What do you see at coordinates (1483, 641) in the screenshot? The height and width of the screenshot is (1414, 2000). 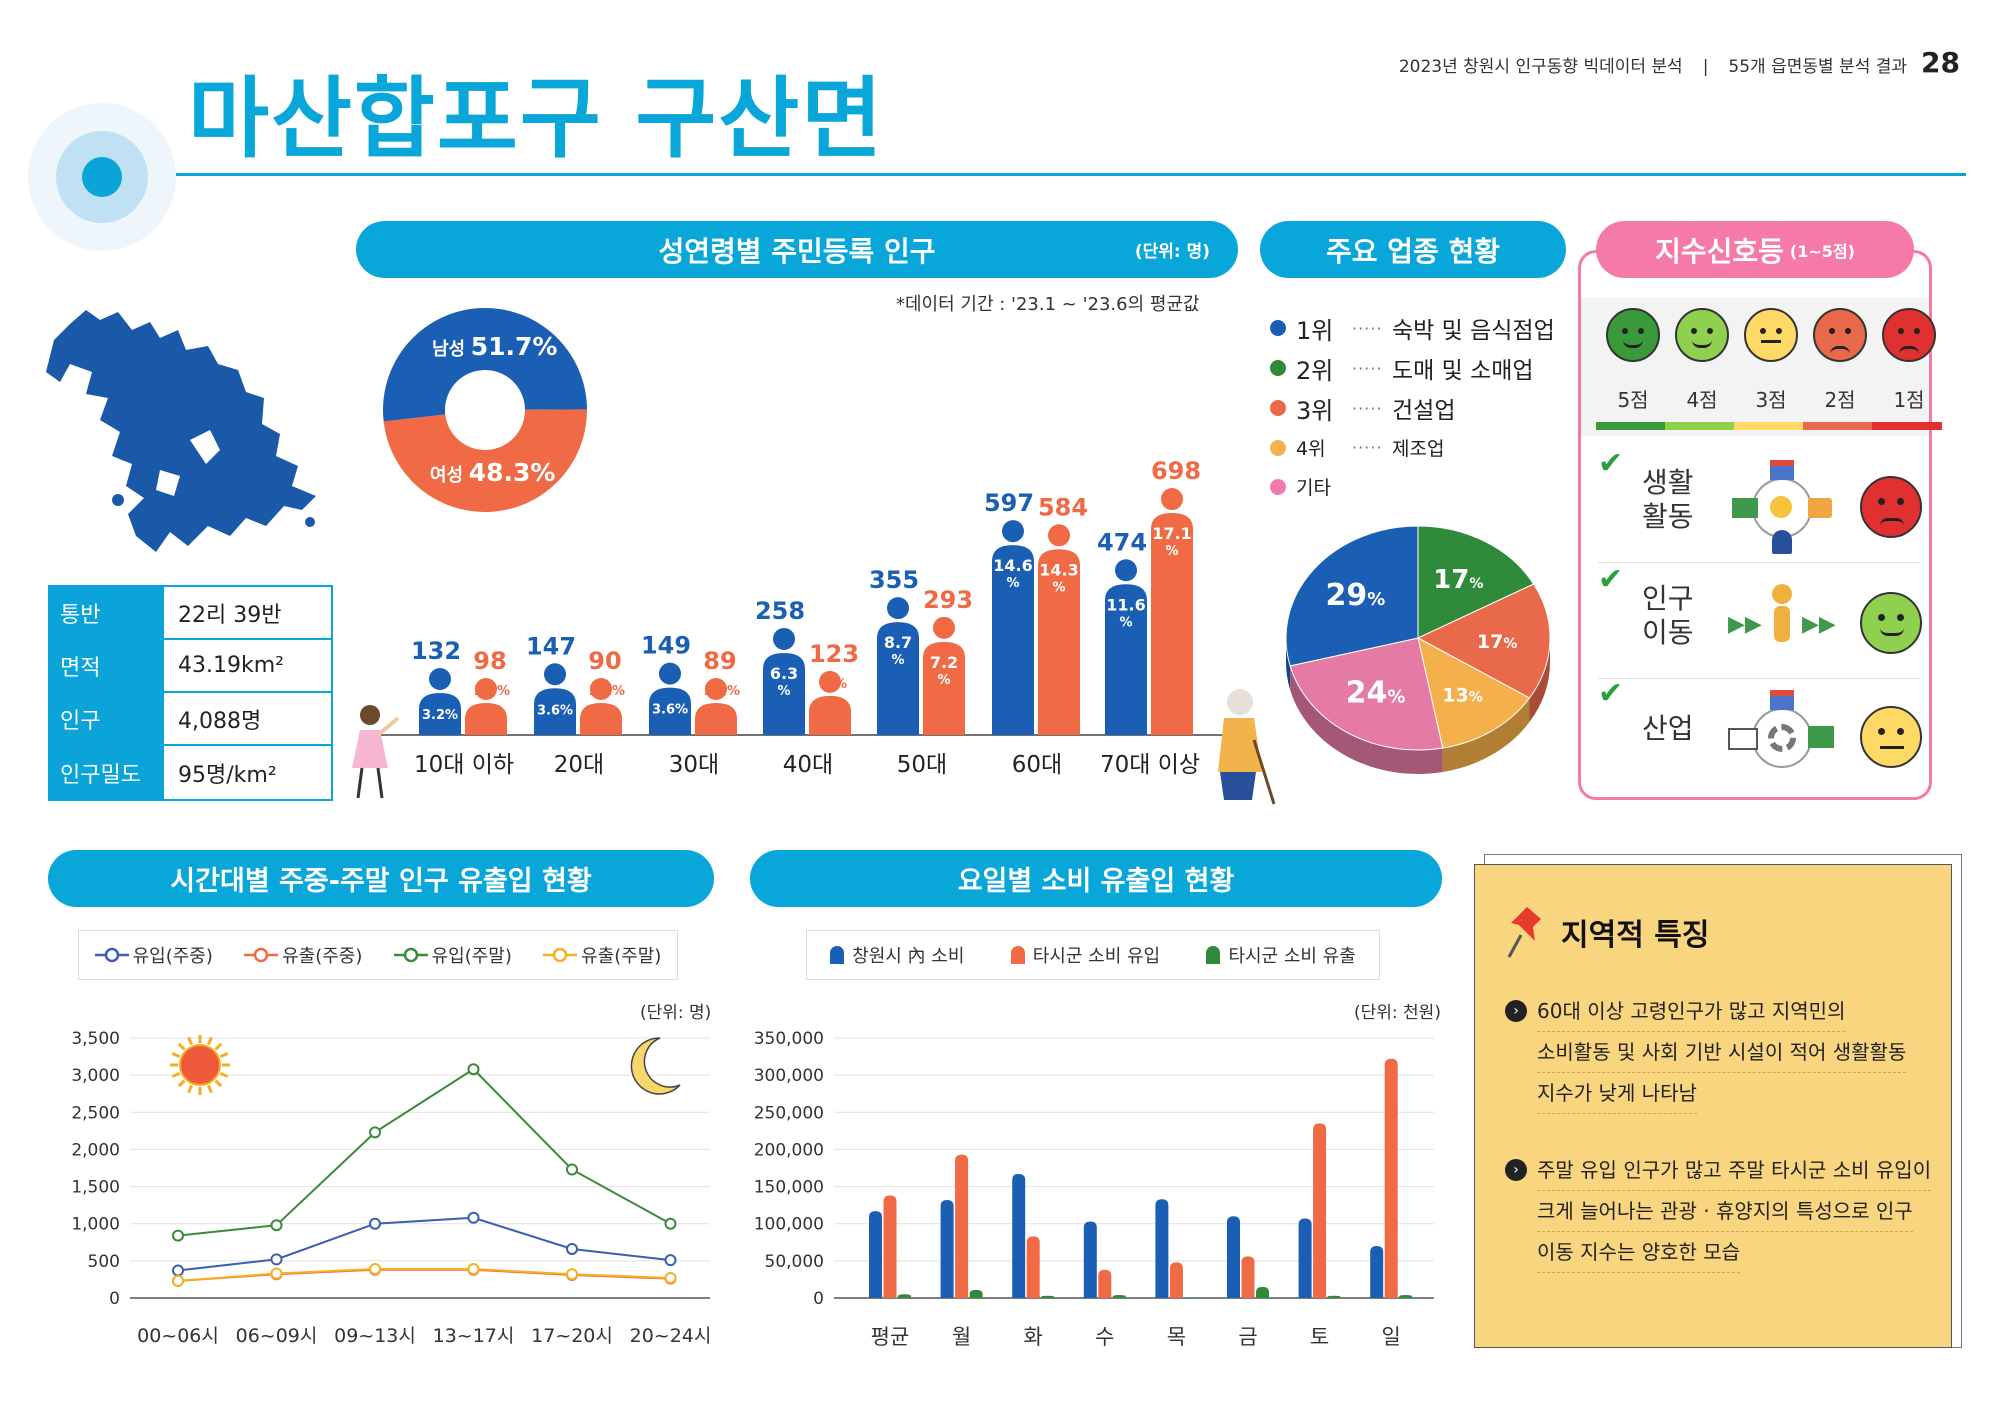 I see `industry-pie-slice` at bounding box center [1483, 641].